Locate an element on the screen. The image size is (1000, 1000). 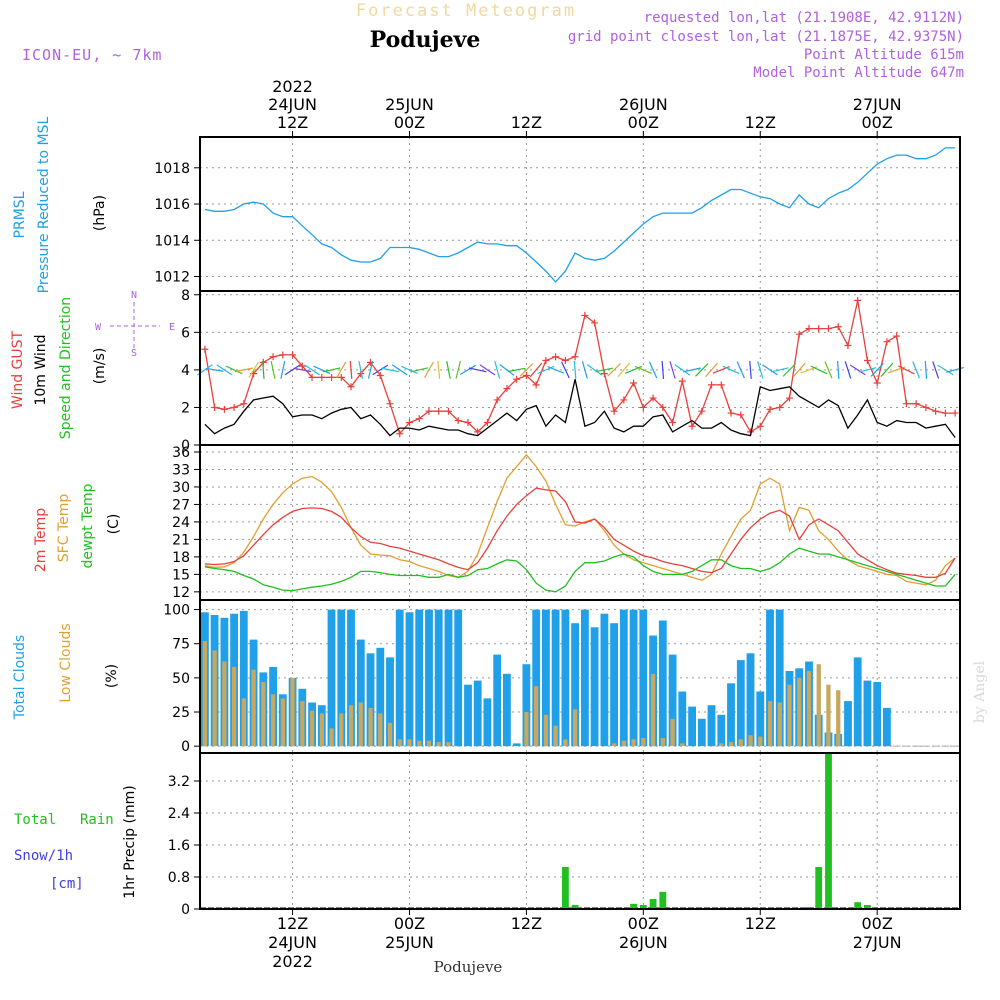
precip-ytick-label-2: 1.6 is located at coordinates (179, 846).